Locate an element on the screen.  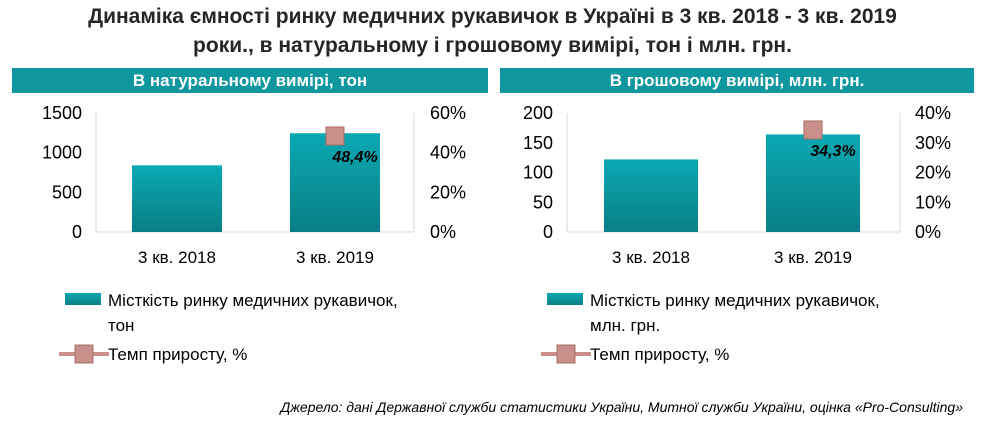
right-right-tick-label: 40% is located at coordinates (933, 113).